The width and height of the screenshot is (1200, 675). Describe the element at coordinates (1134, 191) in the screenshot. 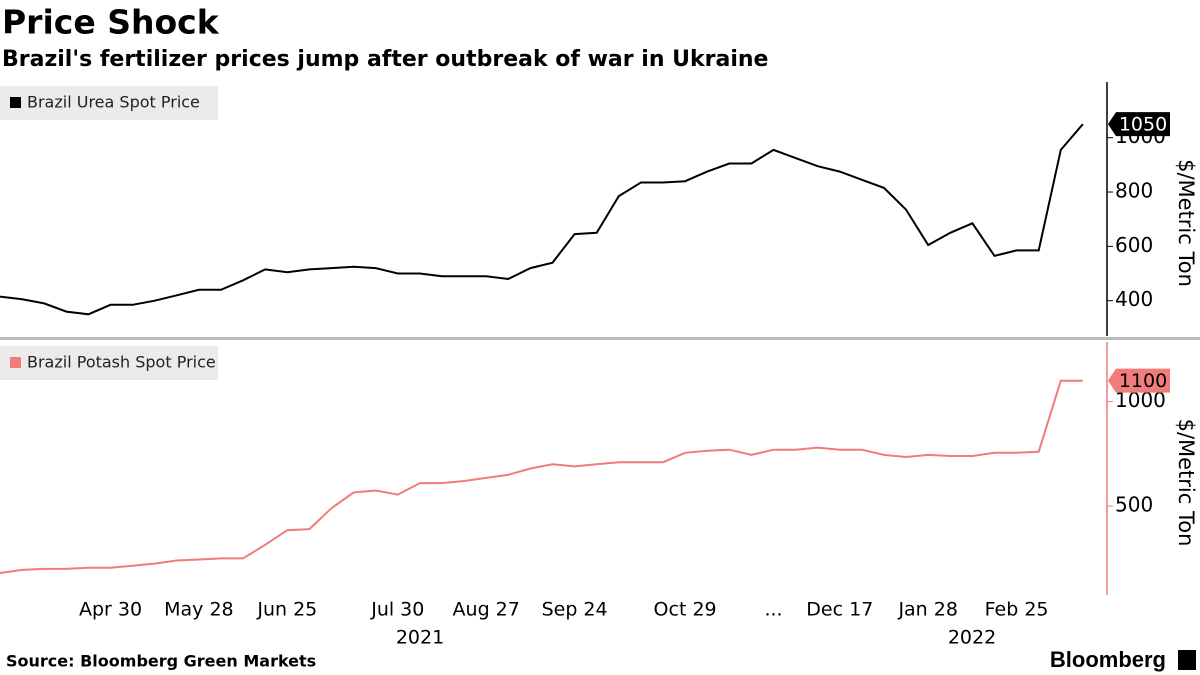

I see `y-tick-label: 800` at that location.